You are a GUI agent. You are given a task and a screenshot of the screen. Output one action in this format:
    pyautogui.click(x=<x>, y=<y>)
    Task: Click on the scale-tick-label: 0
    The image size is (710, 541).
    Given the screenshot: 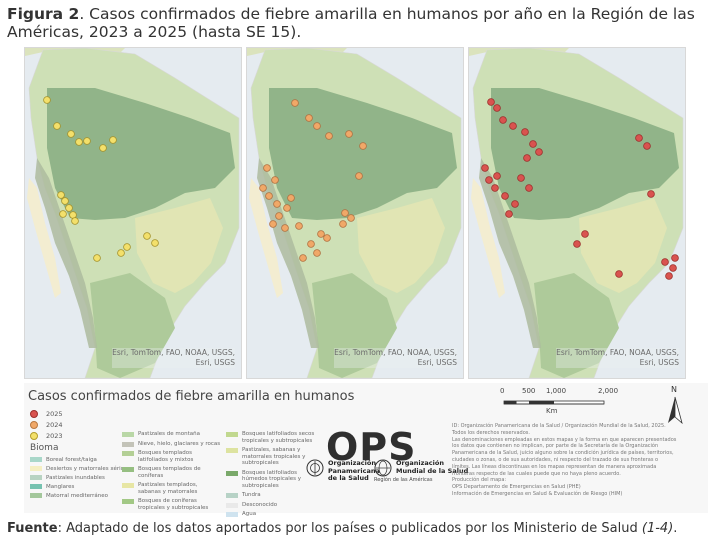 What is the action you would take?
    pyautogui.click(x=502, y=391)
    